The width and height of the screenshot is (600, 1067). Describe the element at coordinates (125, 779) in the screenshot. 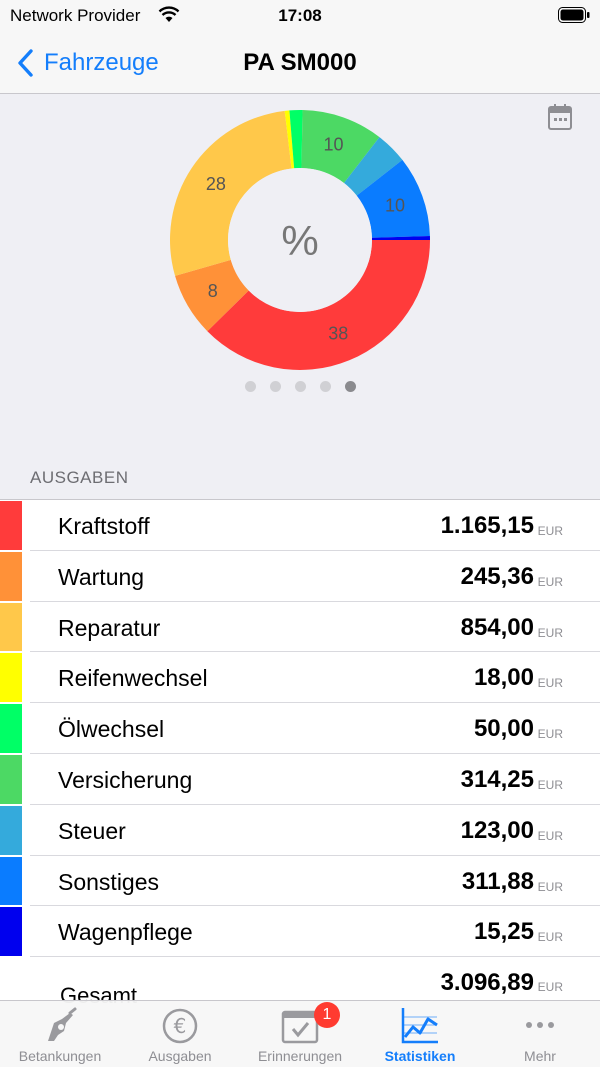

I see `category-label: Versicherung` at that location.